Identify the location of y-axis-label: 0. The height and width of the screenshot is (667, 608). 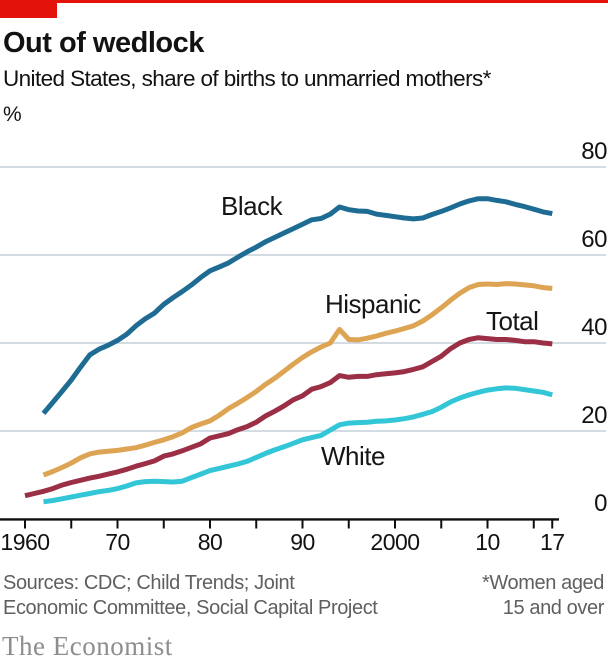
(600, 503).